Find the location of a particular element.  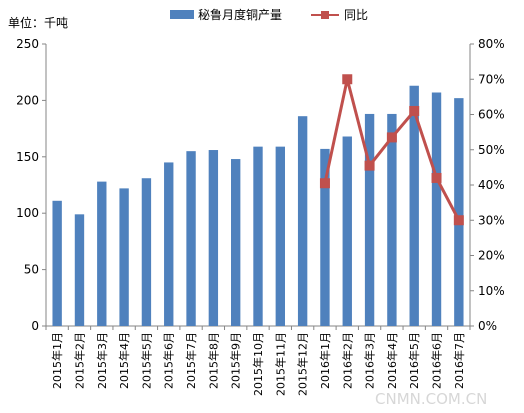

right-tick-label: 60% is located at coordinates (491, 115).